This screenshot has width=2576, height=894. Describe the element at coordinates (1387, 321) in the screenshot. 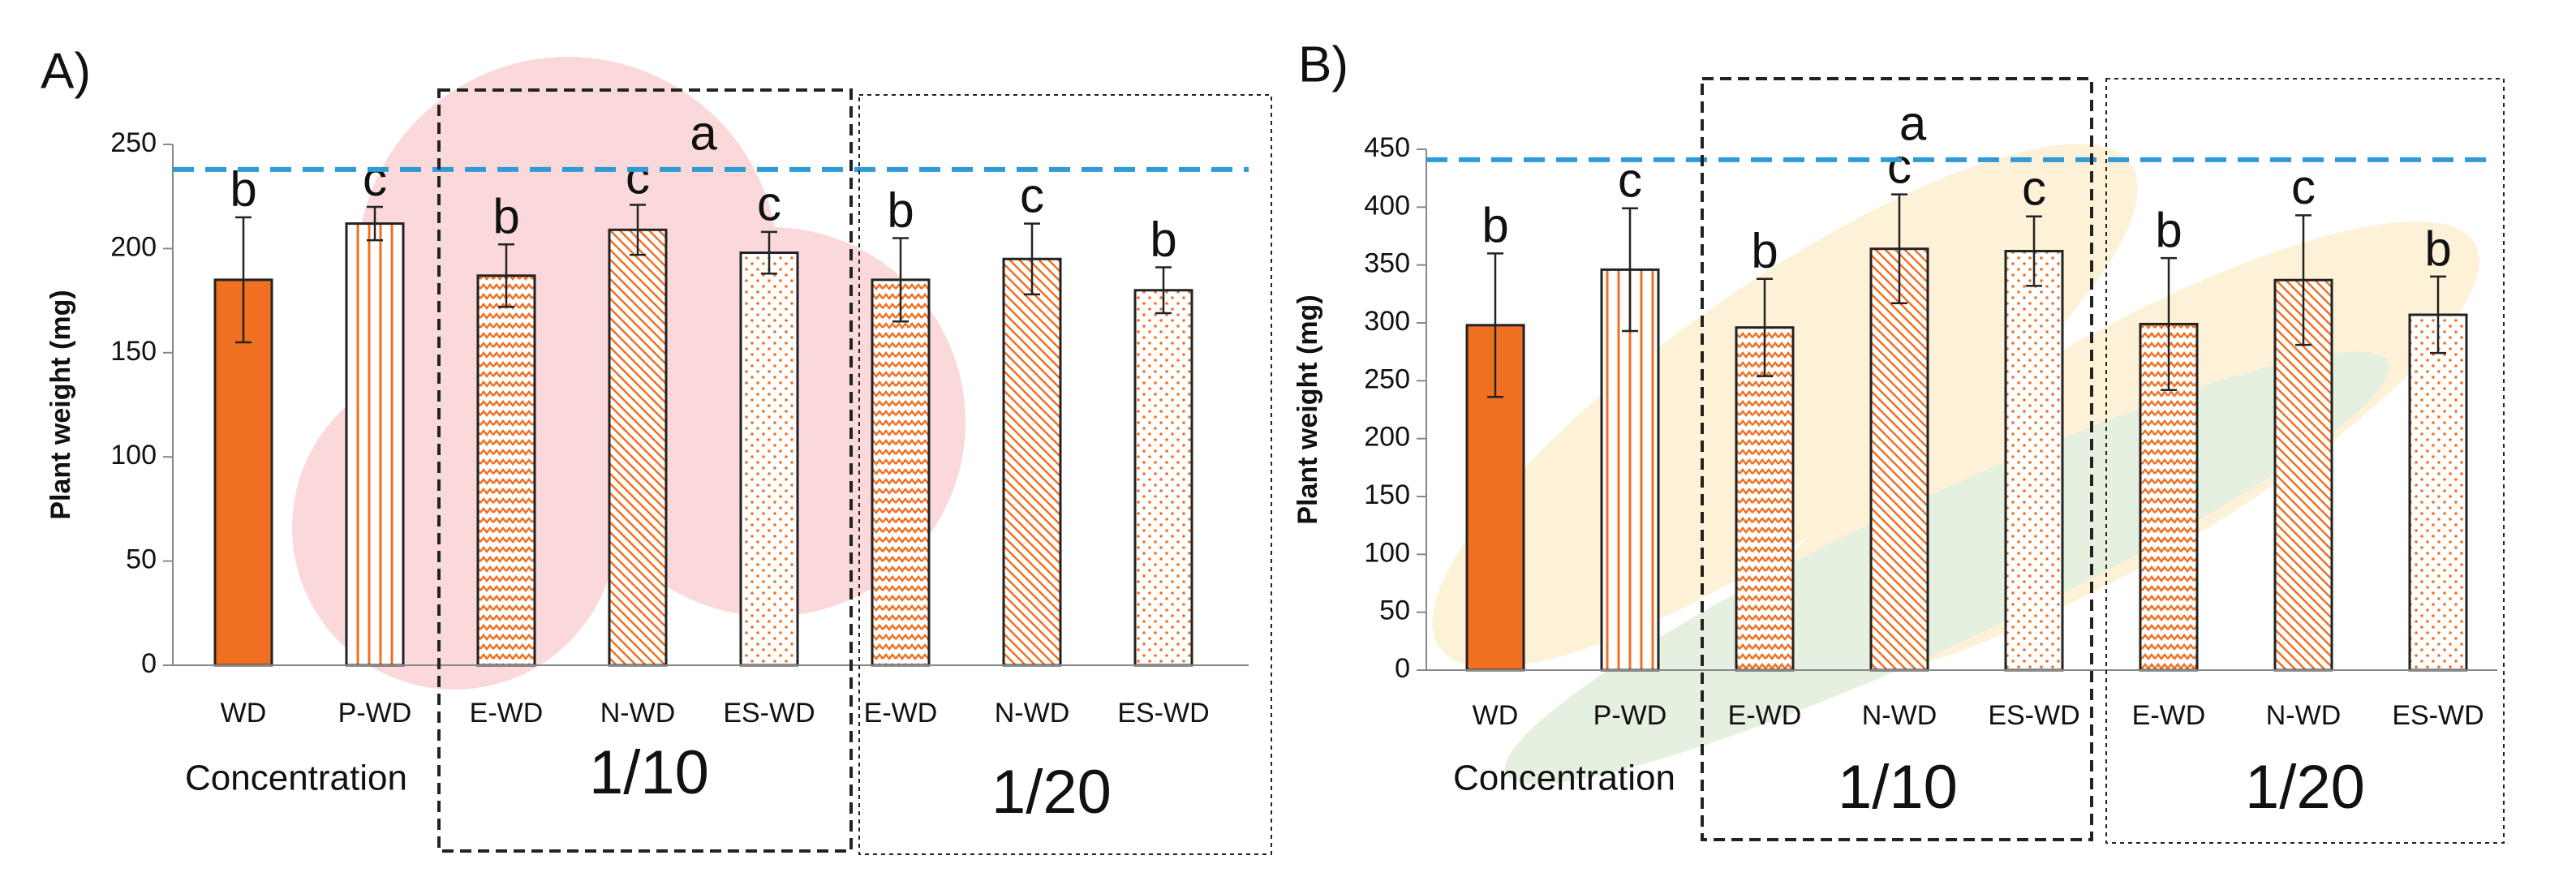

I see `y-tick-label: 300` at that location.